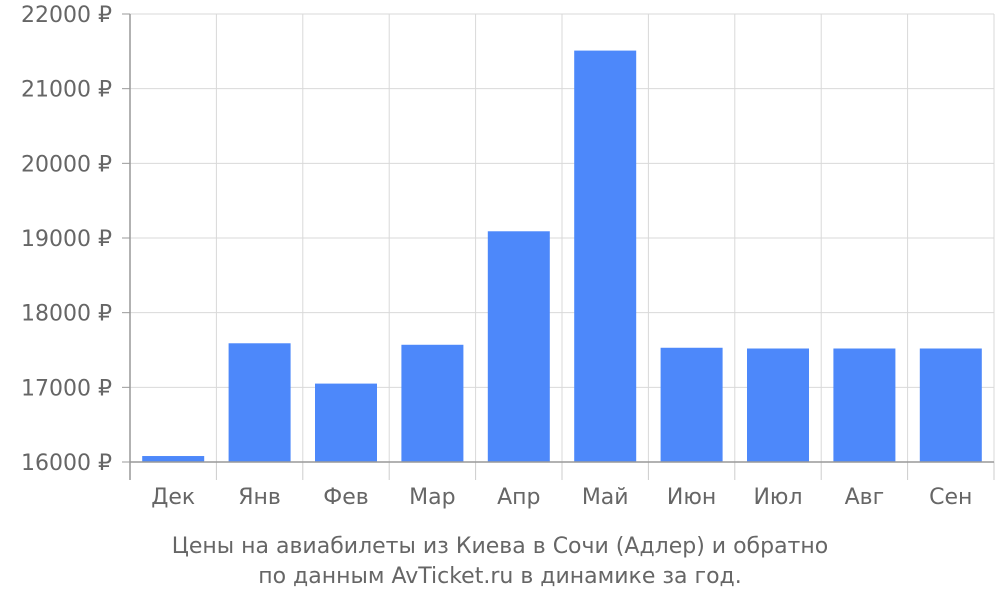 This screenshot has width=1000, height=600. I want to click on x-tick-label: Фев, so click(345, 497).